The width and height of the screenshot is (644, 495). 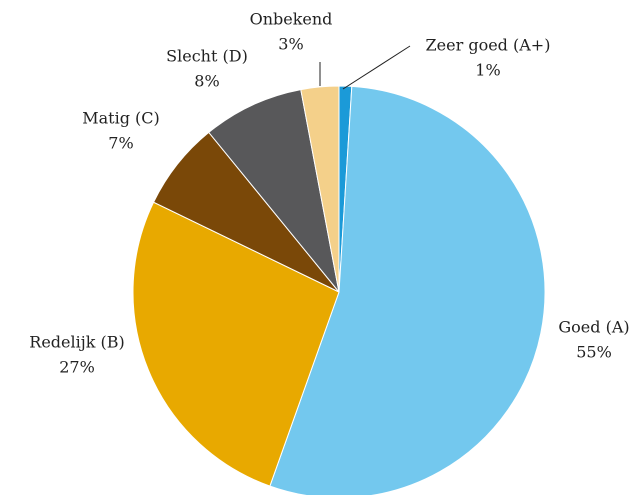 I want to click on slice-value-label: 55%, so click(x=594, y=352).